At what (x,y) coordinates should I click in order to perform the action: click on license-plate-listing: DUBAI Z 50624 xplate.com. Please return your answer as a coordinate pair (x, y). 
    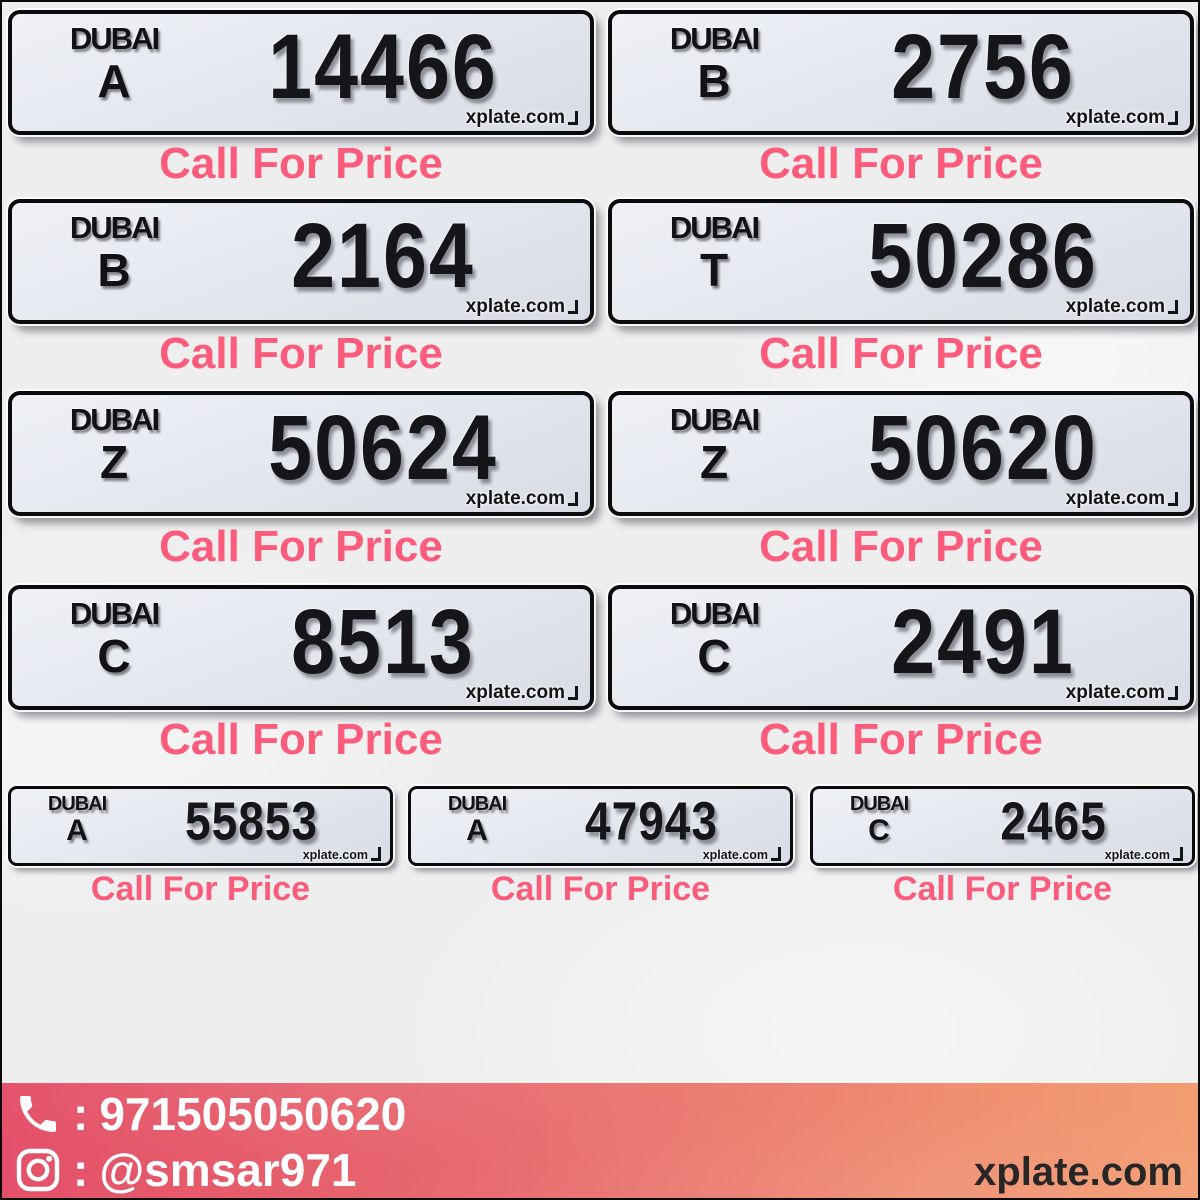
    Looking at the image, I should click on (301, 453).